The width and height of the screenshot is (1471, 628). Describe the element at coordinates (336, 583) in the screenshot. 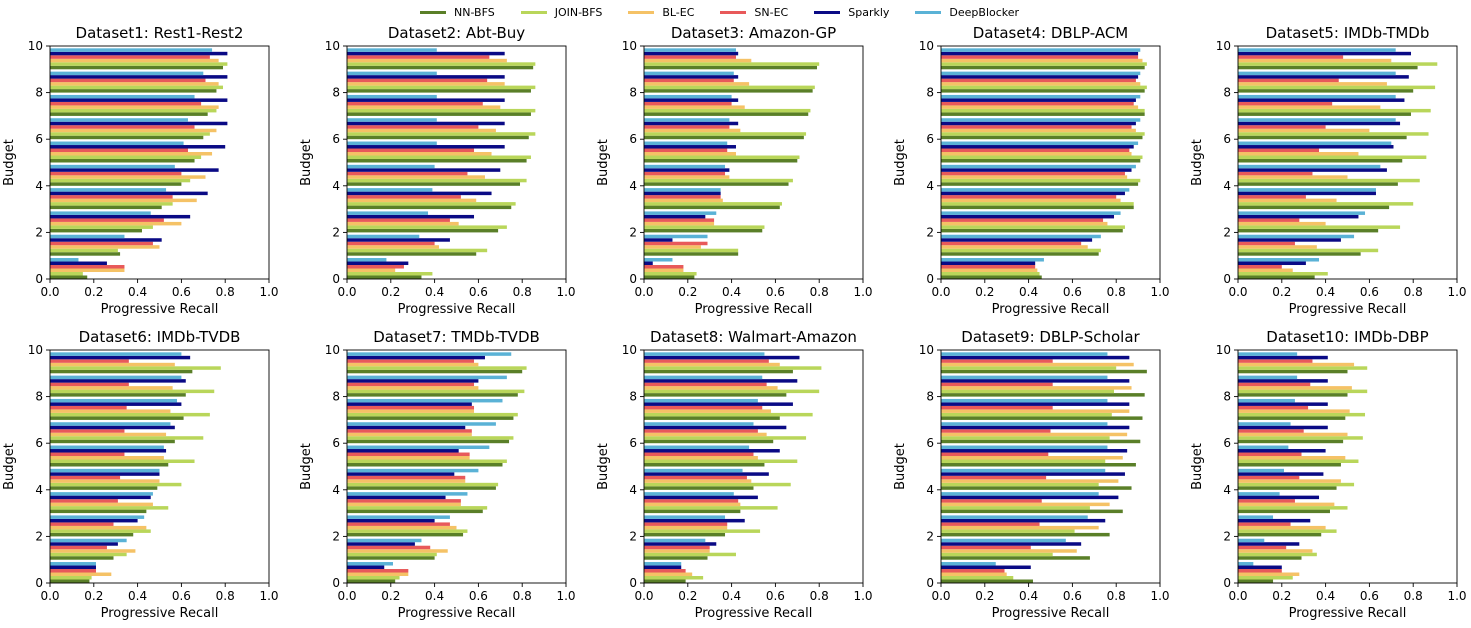

I see `y-tick-label: 0` at that location.